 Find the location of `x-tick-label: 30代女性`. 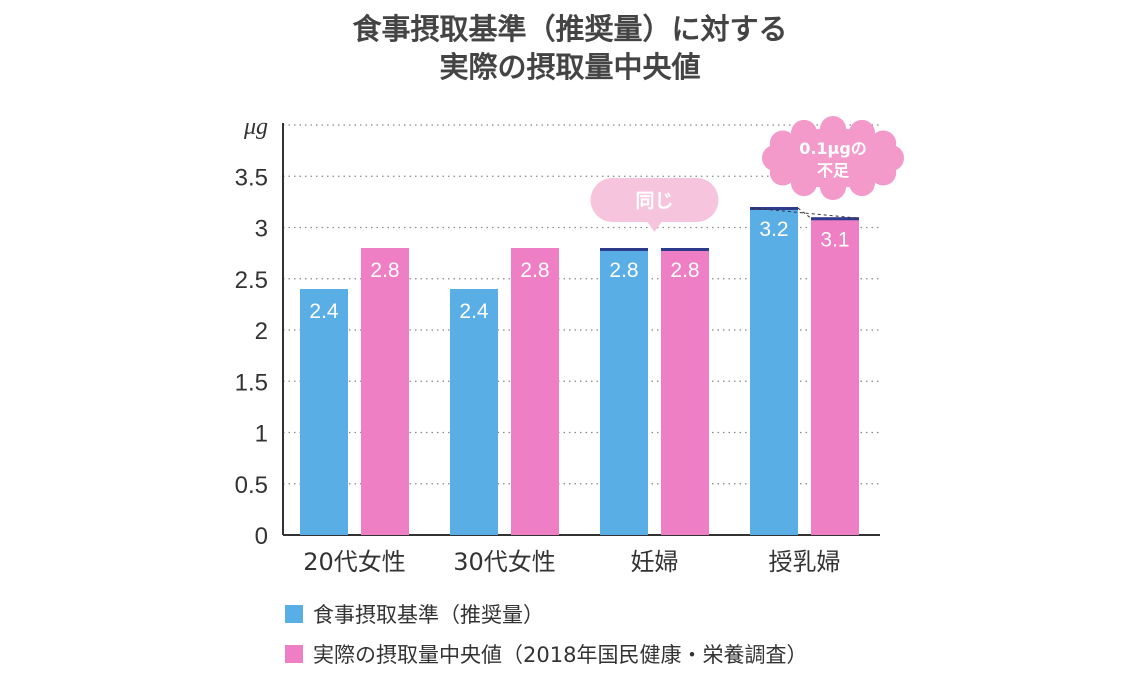

x-tick-label: 30代女性 is located at coordinates (504, 562).